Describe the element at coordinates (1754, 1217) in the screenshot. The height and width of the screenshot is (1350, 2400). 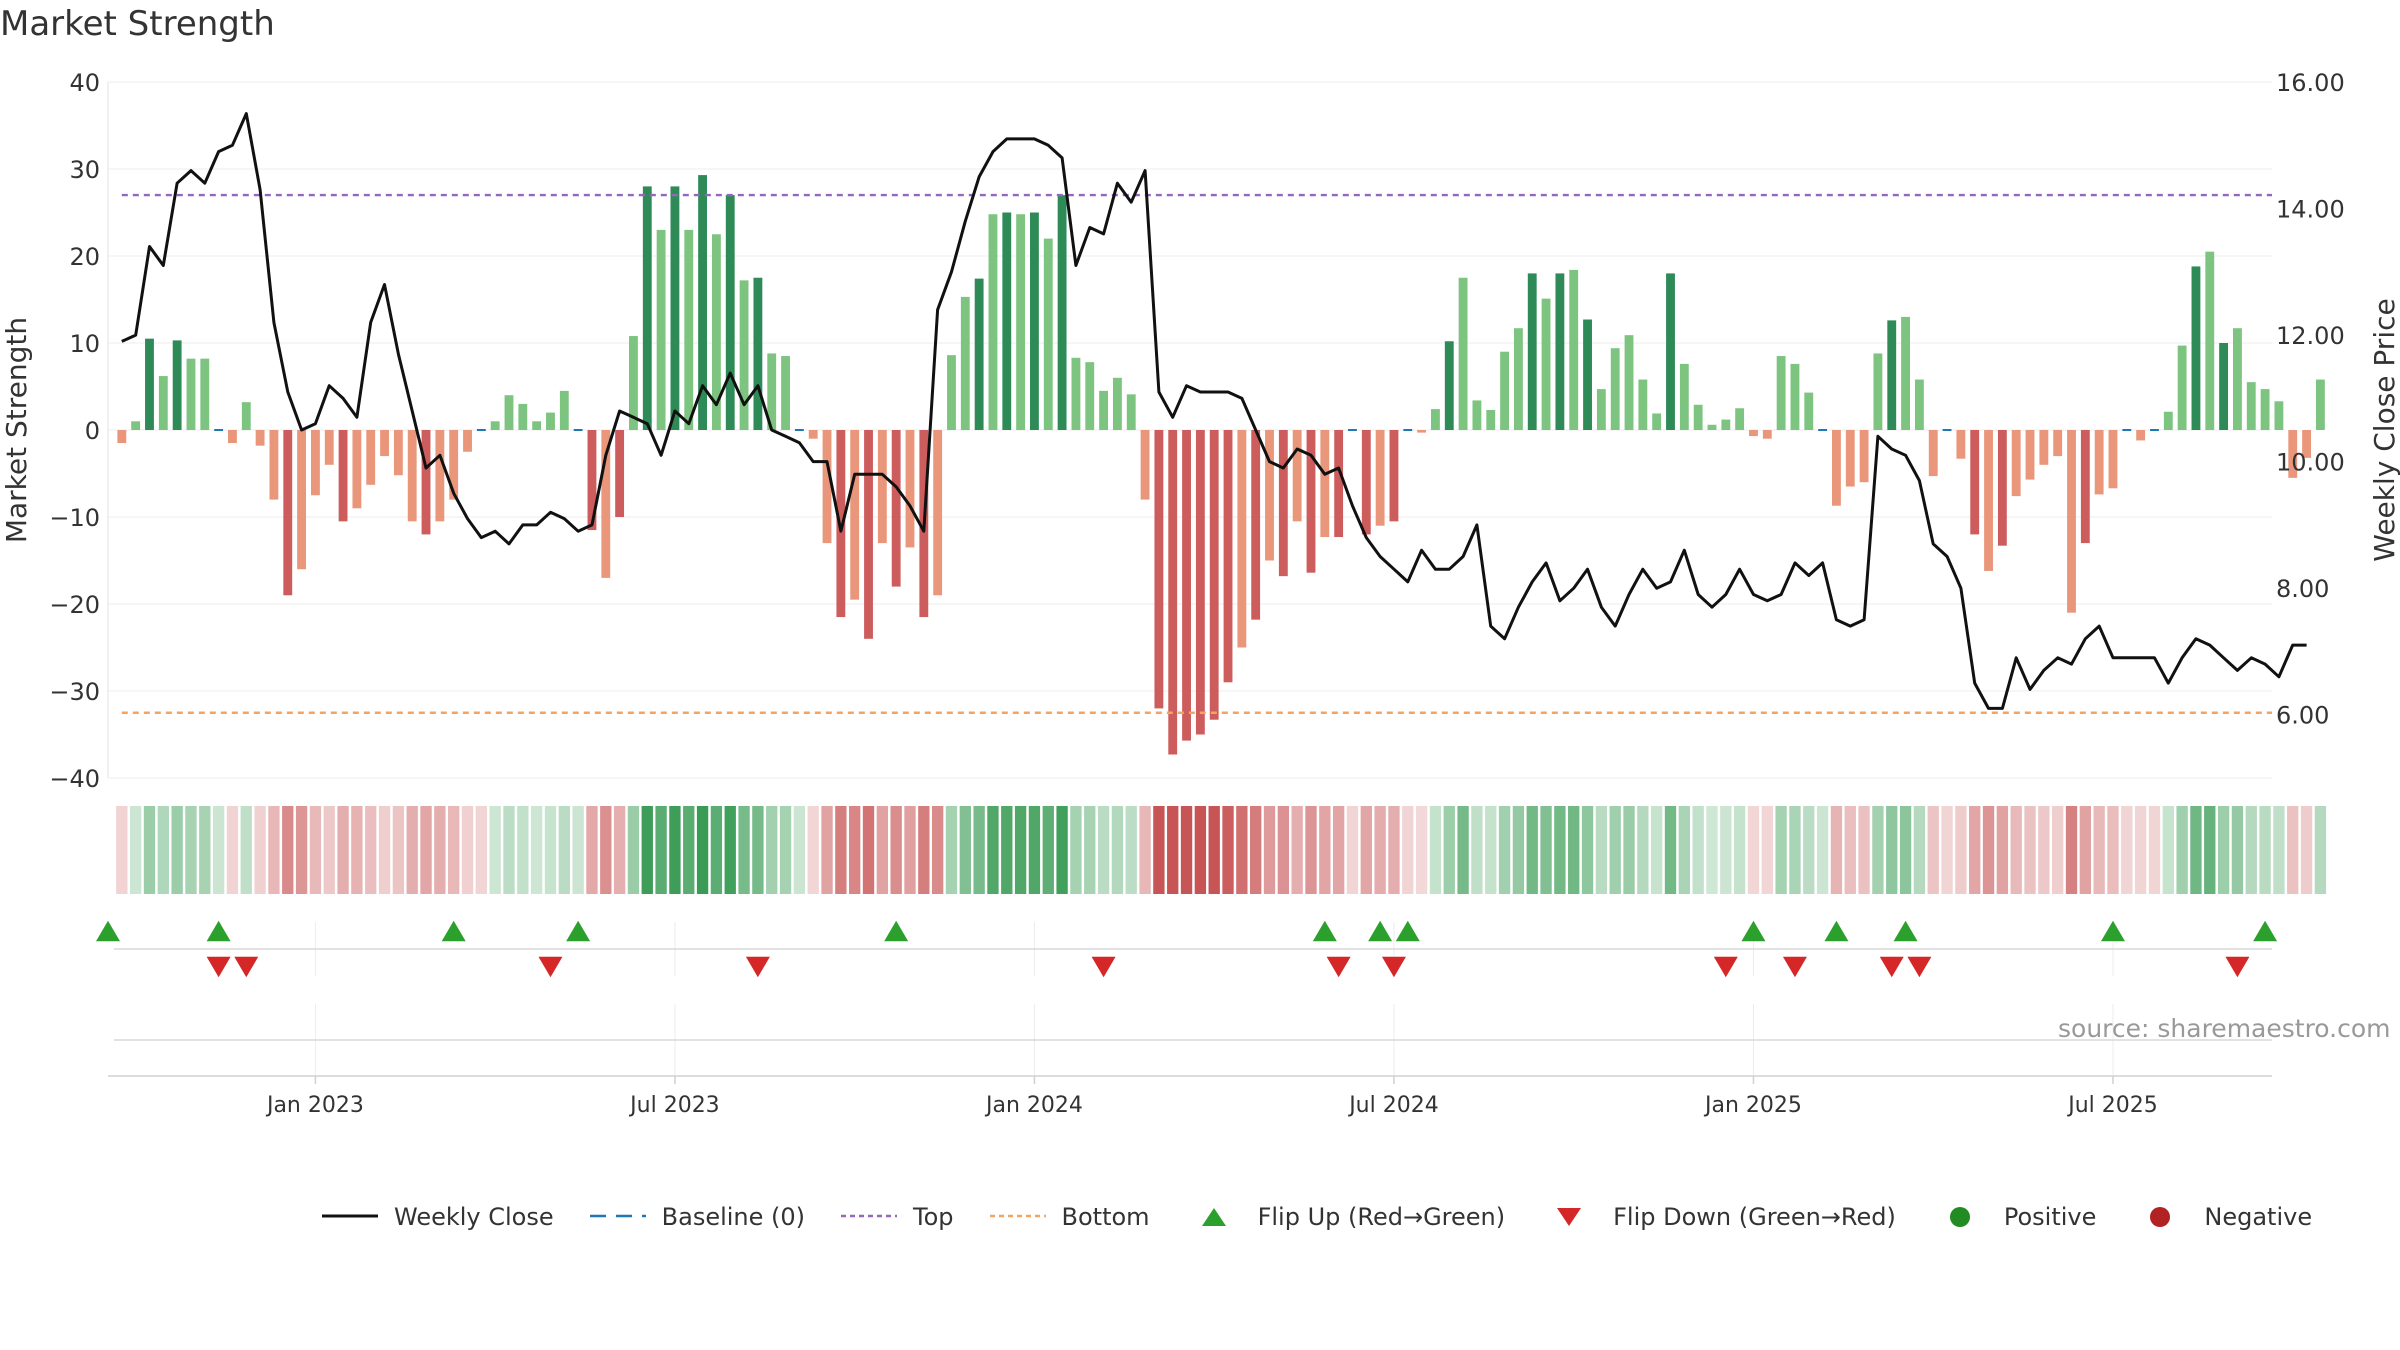
I see `legend-label: Flip Down (Green→Red)` at that location.